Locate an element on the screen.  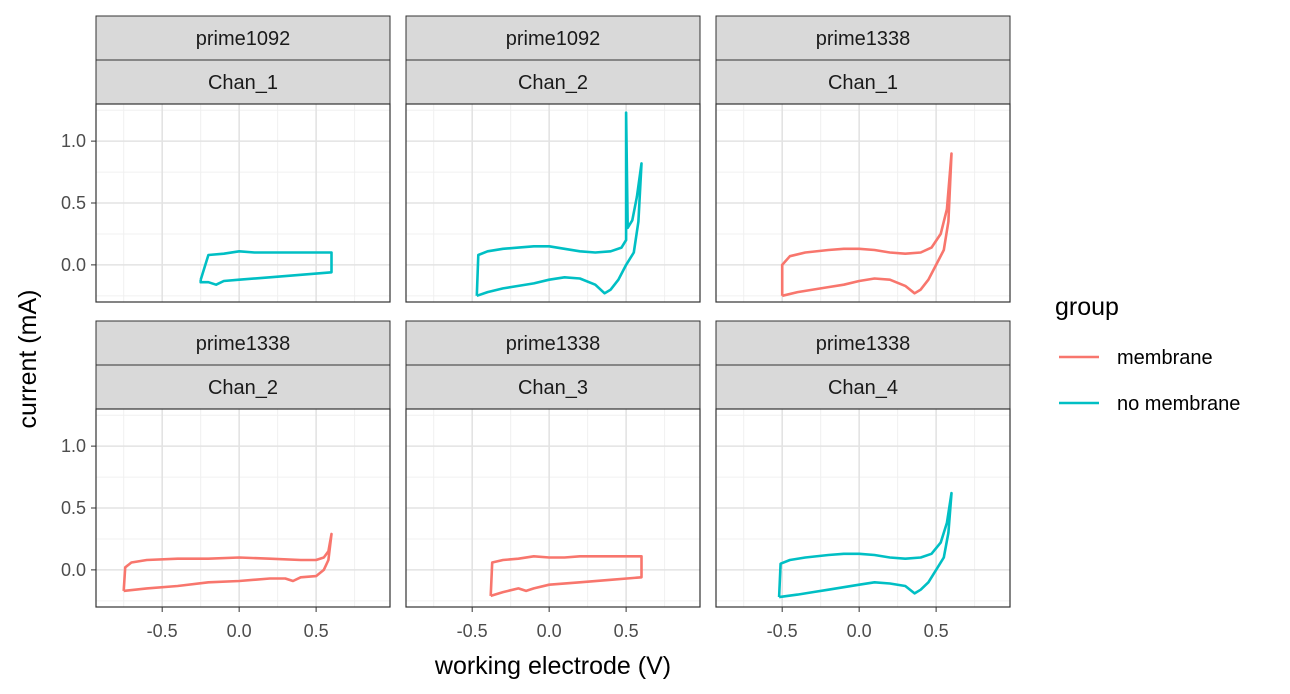
facet-panel: prime1092 Chan_1 is located at coordinates (243, 159).